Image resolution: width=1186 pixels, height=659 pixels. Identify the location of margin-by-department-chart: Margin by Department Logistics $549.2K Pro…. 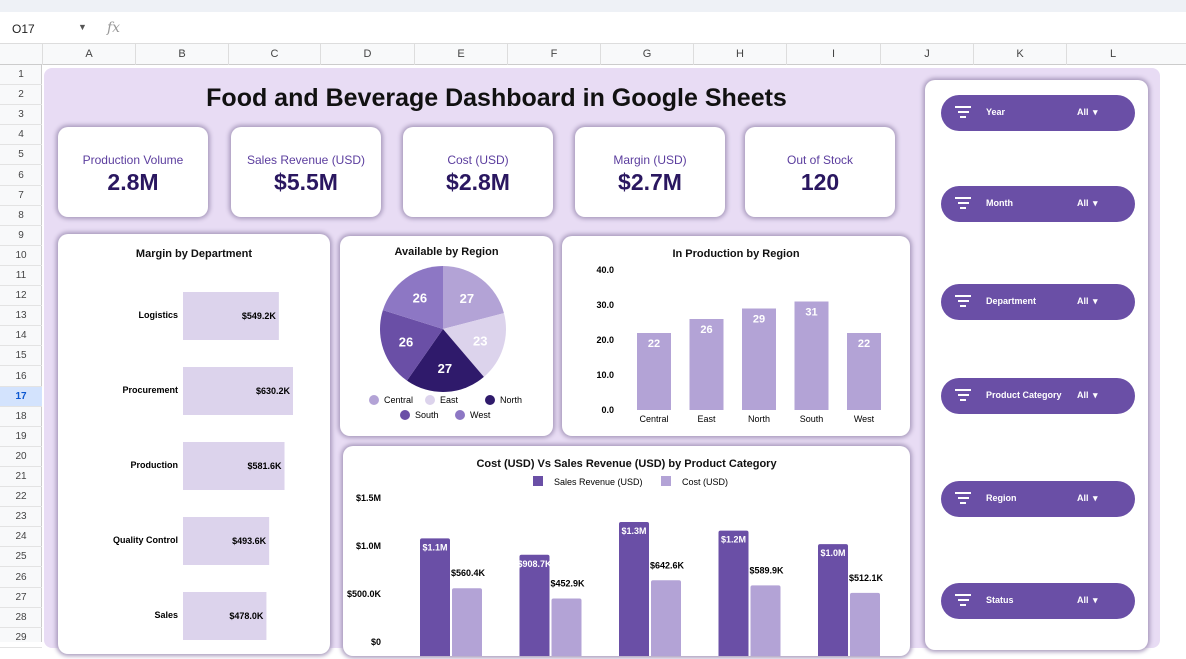
(194, 444).